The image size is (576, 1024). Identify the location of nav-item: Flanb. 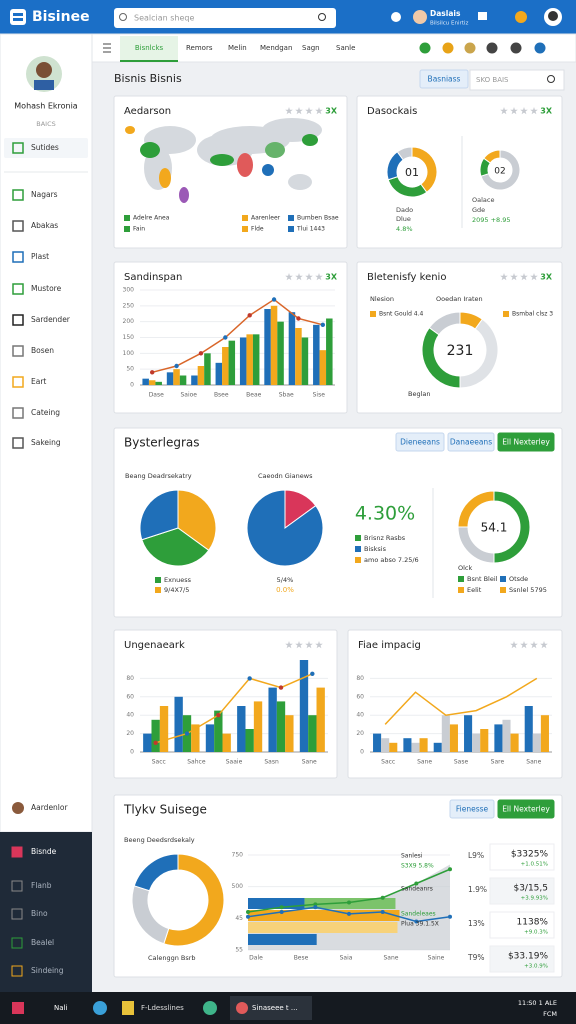
(41, 885).